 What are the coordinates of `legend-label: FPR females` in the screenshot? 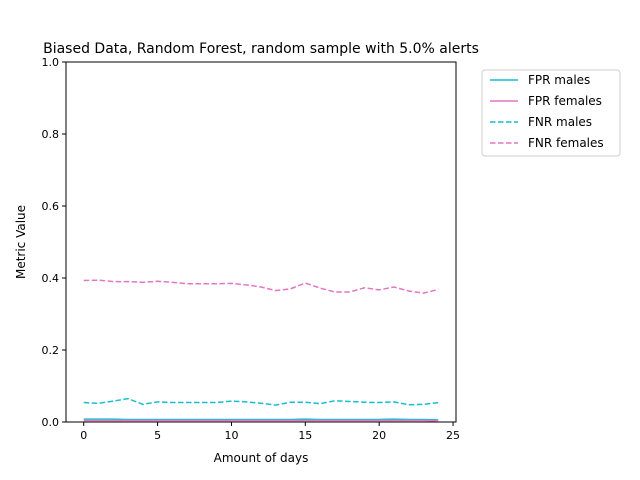 It's located at (565, 101).